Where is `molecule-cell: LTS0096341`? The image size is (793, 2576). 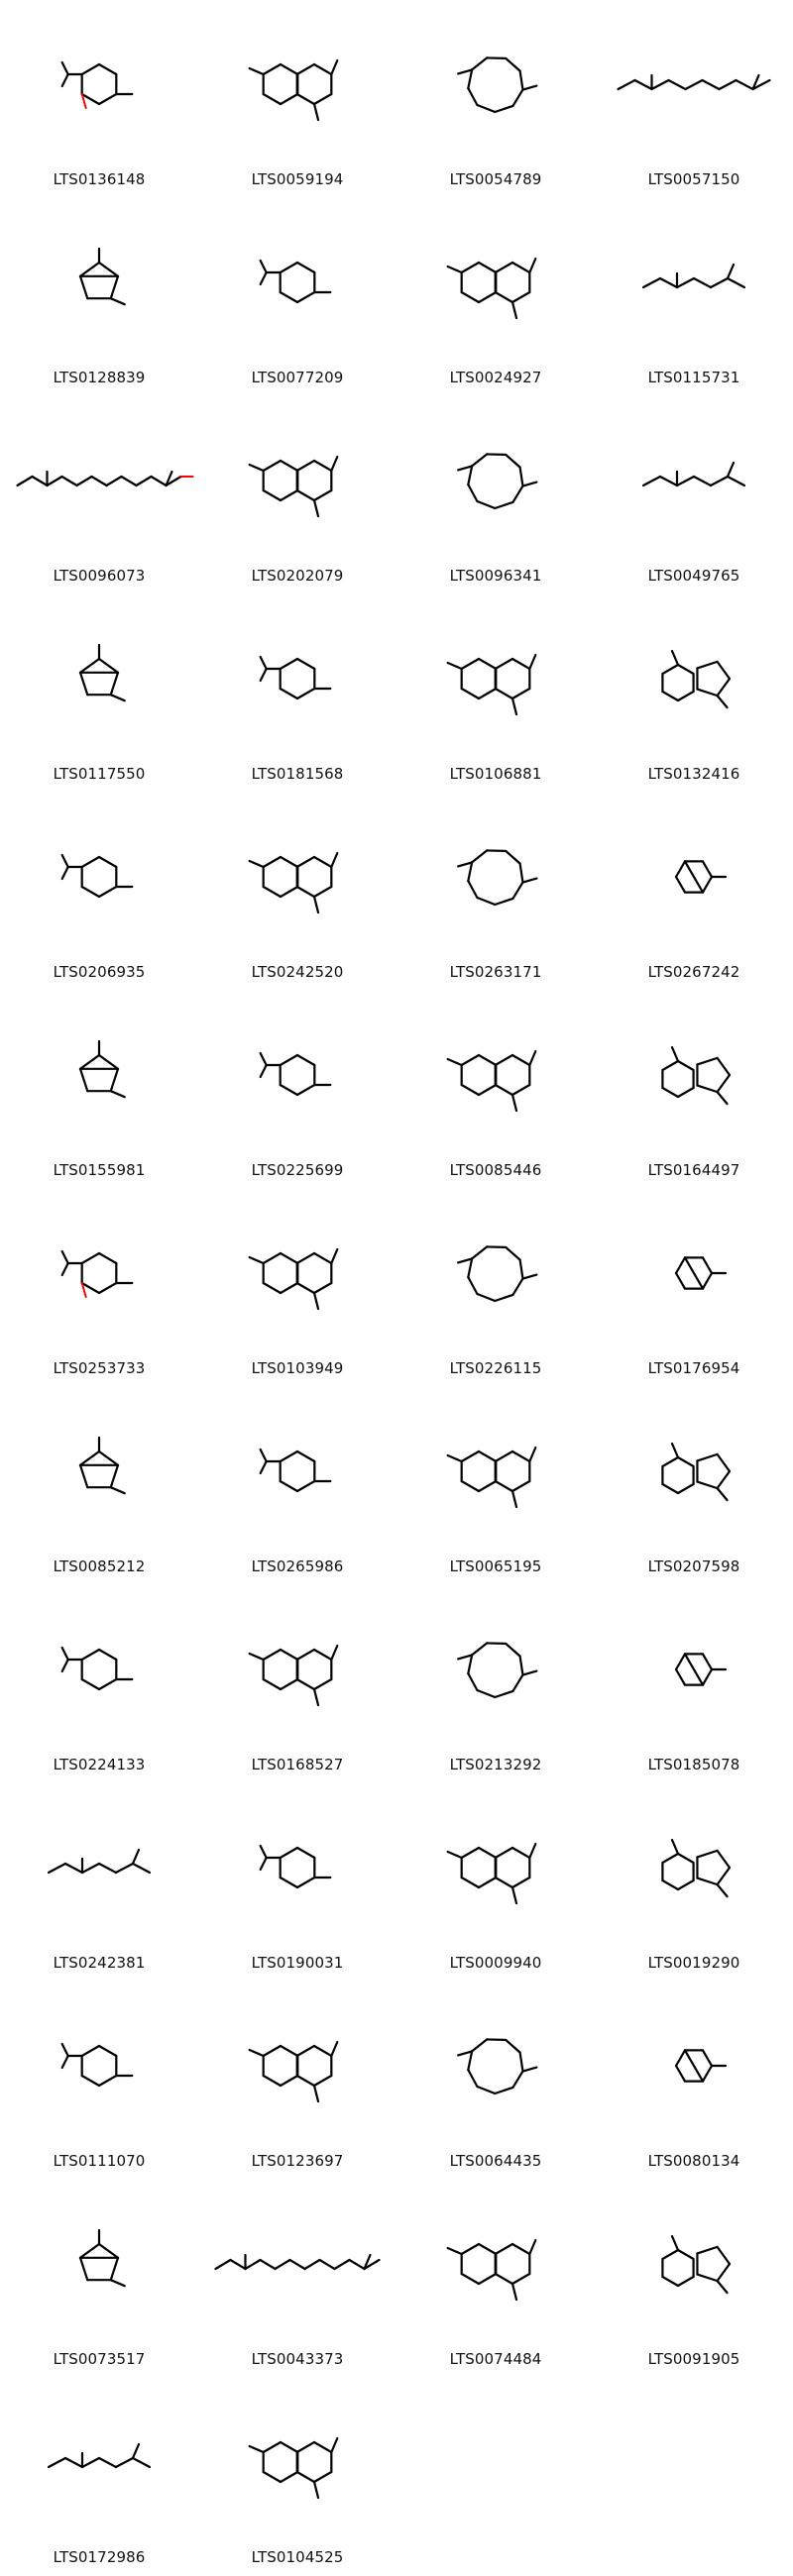
molecule-cell: LTS0096341 is located at coordinates (495, 495).